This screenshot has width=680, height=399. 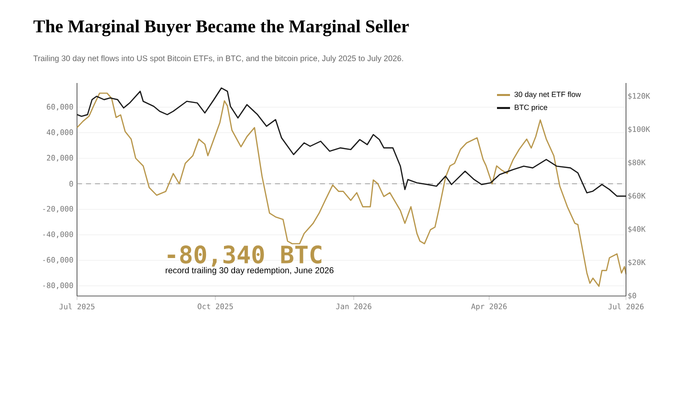 I want to click on annotation: record trailing 30 day redemption, June 2026, so click(x=250, y=271).